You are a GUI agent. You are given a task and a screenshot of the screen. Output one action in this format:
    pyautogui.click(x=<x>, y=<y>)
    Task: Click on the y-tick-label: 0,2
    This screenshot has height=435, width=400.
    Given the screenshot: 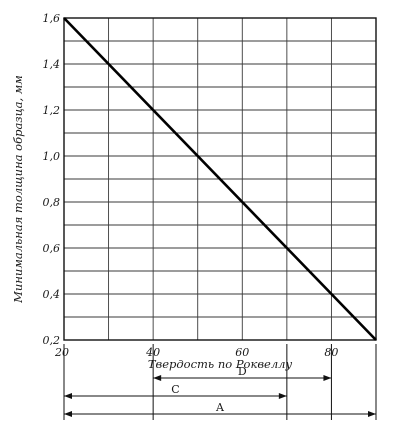 What is the action you would take?
    pyautogui.click(x=52, y=340)
    